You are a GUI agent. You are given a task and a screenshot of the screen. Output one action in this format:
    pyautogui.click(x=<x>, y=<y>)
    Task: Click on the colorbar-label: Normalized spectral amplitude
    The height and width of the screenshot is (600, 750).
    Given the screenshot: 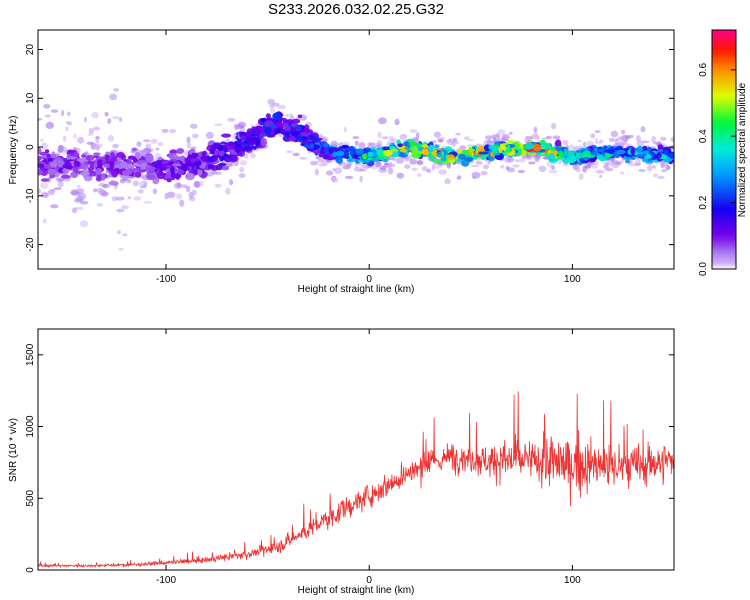 What is the action you would take?
    pyautogui.click(x=742, y=149)
    